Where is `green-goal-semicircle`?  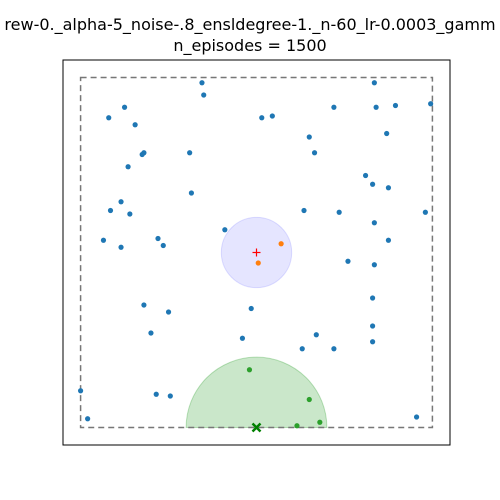 green-goal-semicircle is located at coordinates (256, 392).